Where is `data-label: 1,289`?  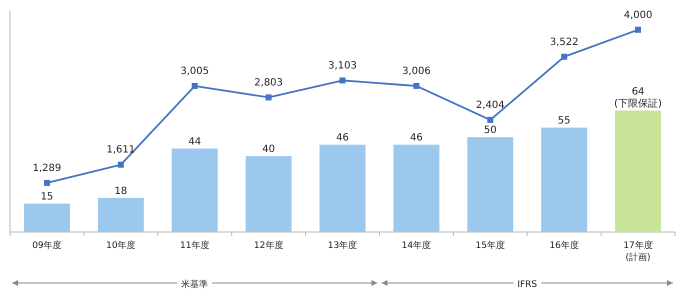 data-label: 1,289 is located at coordinates (47, 168).